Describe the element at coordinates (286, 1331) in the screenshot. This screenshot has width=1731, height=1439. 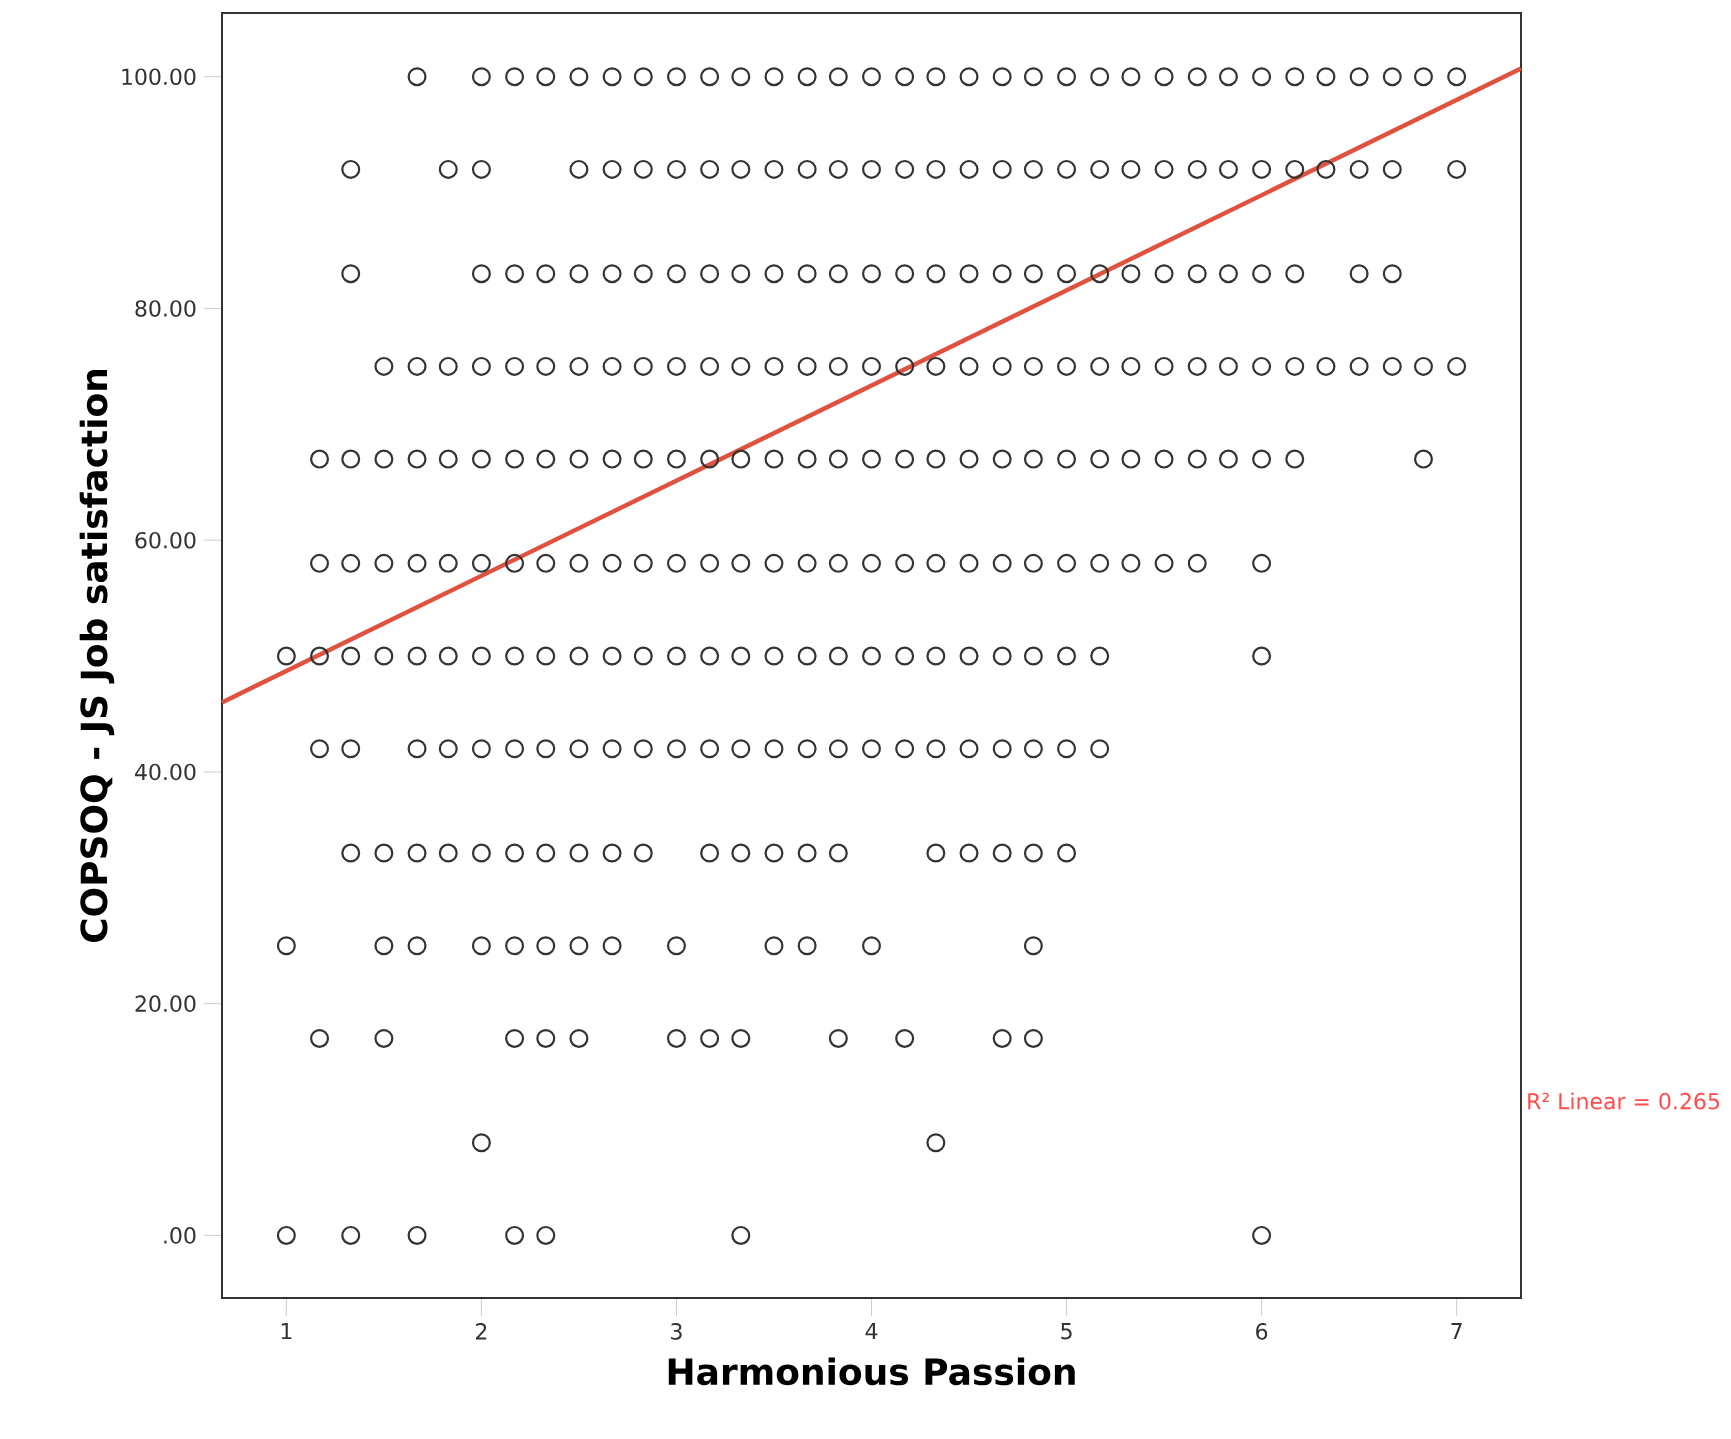
I see `x-tick-label: 1` at that location.